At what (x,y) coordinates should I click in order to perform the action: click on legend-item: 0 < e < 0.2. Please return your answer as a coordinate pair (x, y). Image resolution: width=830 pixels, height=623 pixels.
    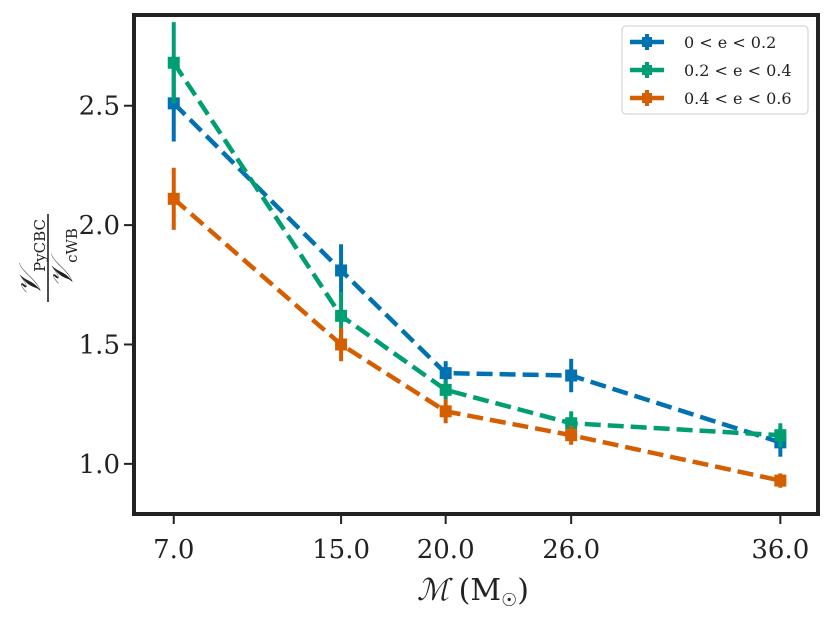
    Looking at the image, I should click on (703, 42).